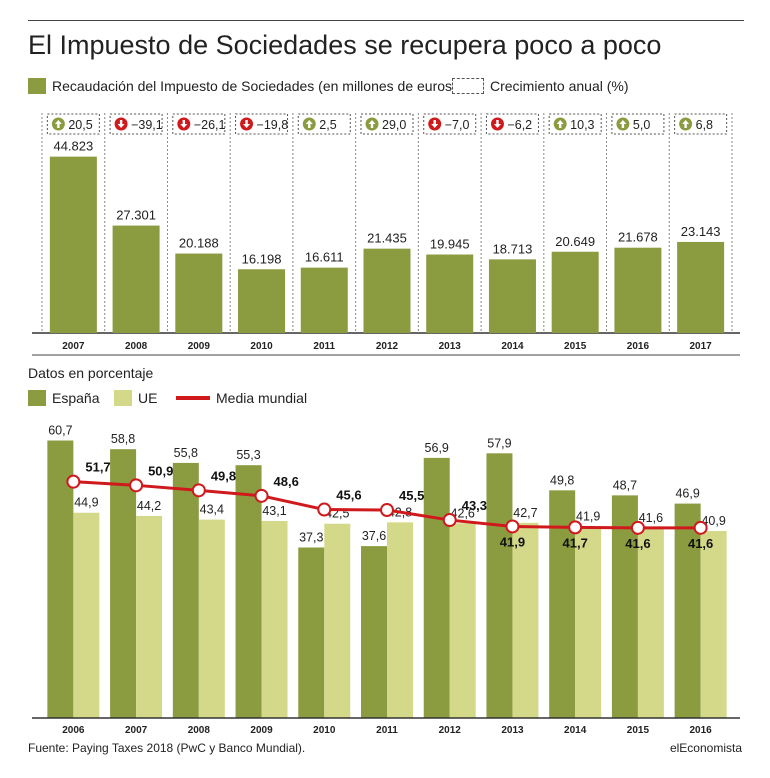 The image size is (770, 778). I want to click on growth-label-2007: 20,5, so click(80, 125).